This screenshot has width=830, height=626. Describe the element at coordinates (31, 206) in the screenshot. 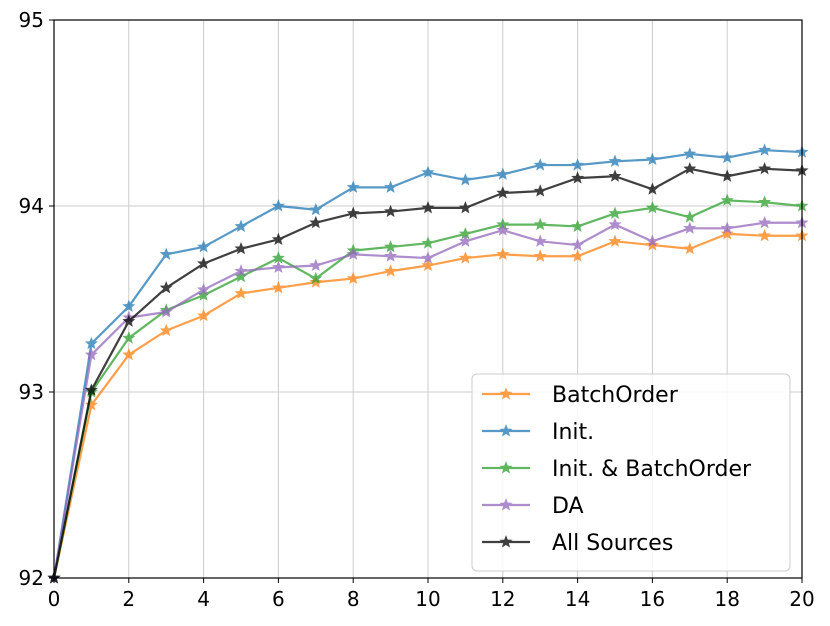

I see `y-tick-label: 94` at that location.